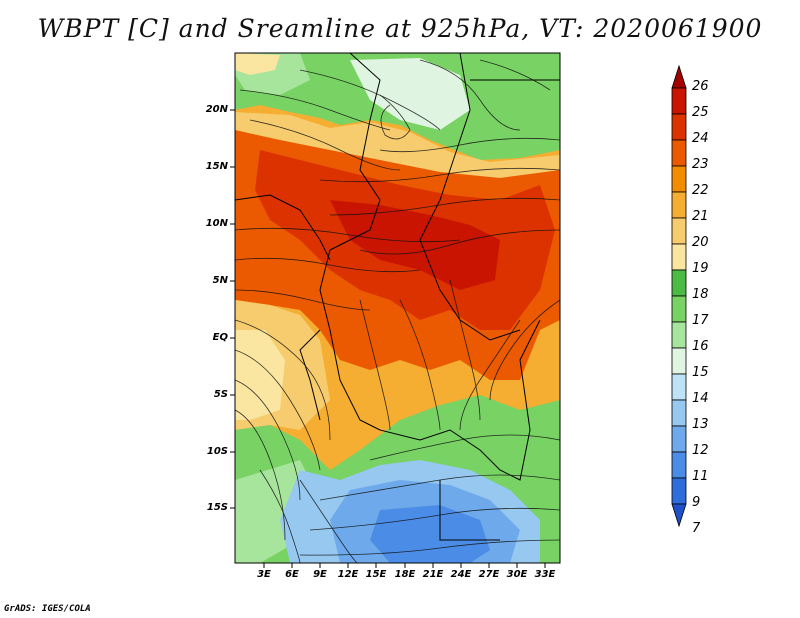 This screenshot has height=618, width=800. What do you see at coordinates (220, 280) in the screenshot?
I see `lat-label-5n: 5N` at bounding box center [220, 280].